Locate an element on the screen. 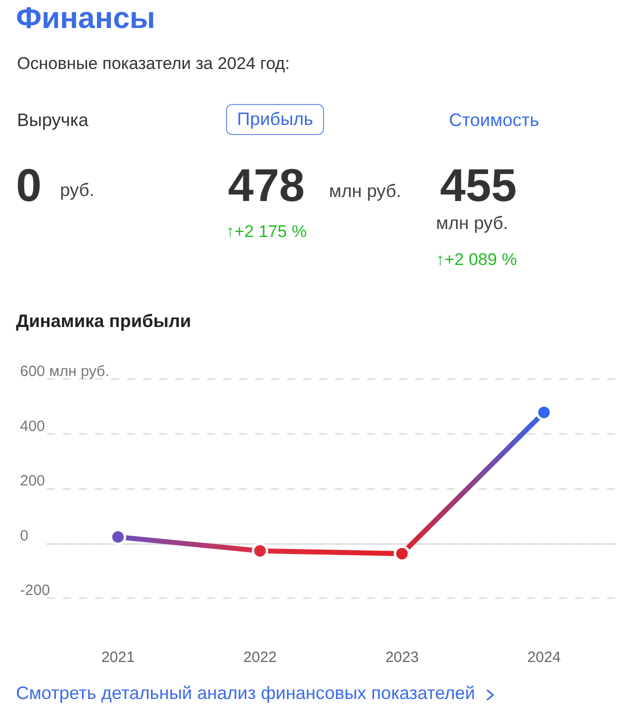 The width and height of the screenshot is (618, 726). text: Прибыль is located at coordinates (275, 119).